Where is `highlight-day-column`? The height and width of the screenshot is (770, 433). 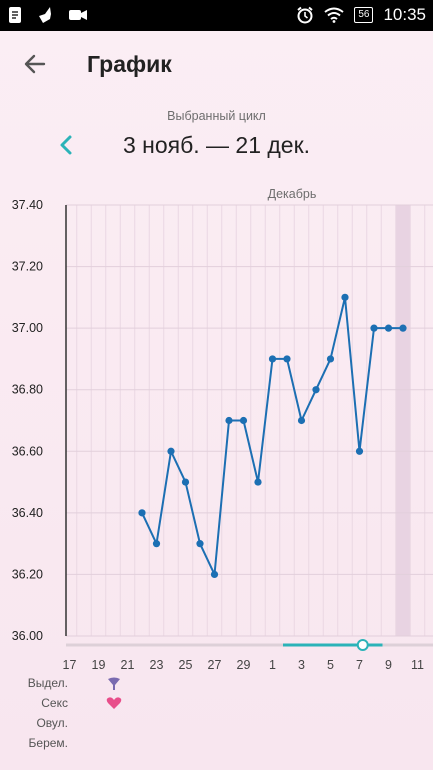 highlight-day-column is located at coordinates (403, 420).